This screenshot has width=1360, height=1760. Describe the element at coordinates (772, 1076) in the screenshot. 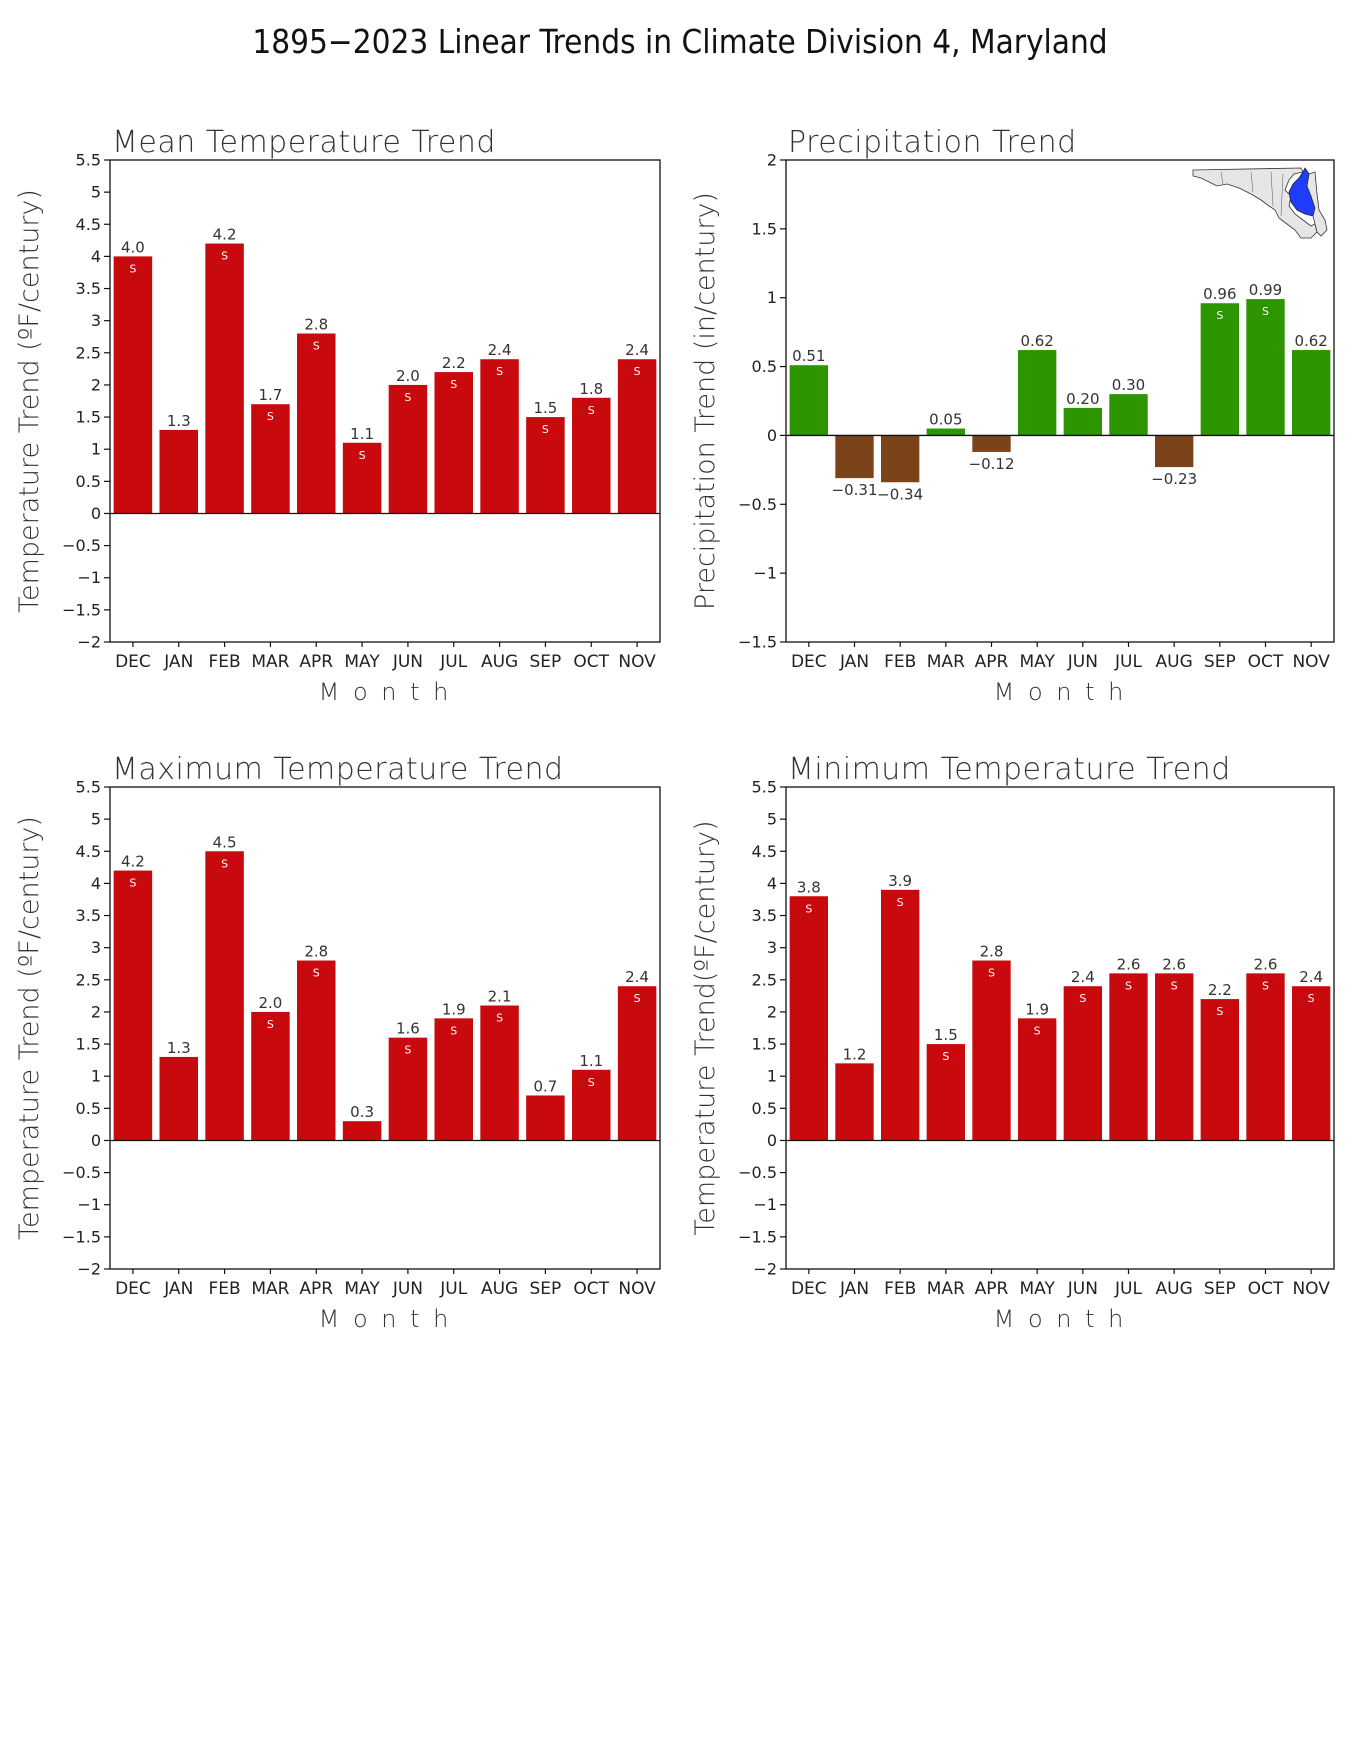

I see `y-tick-label: 1` at that location.